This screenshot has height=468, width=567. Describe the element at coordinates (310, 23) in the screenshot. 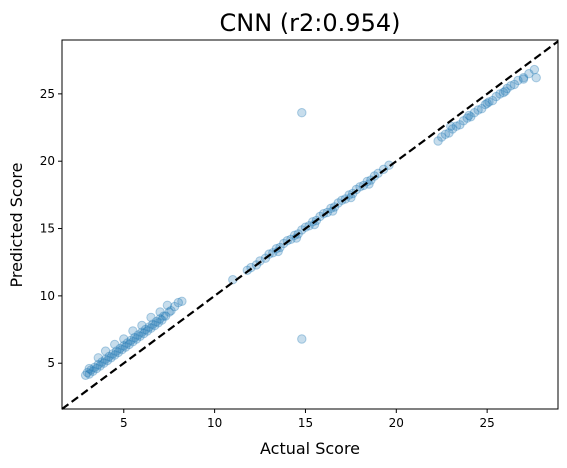

I see `chart-title: CNN (r2:0.954)` at that location.